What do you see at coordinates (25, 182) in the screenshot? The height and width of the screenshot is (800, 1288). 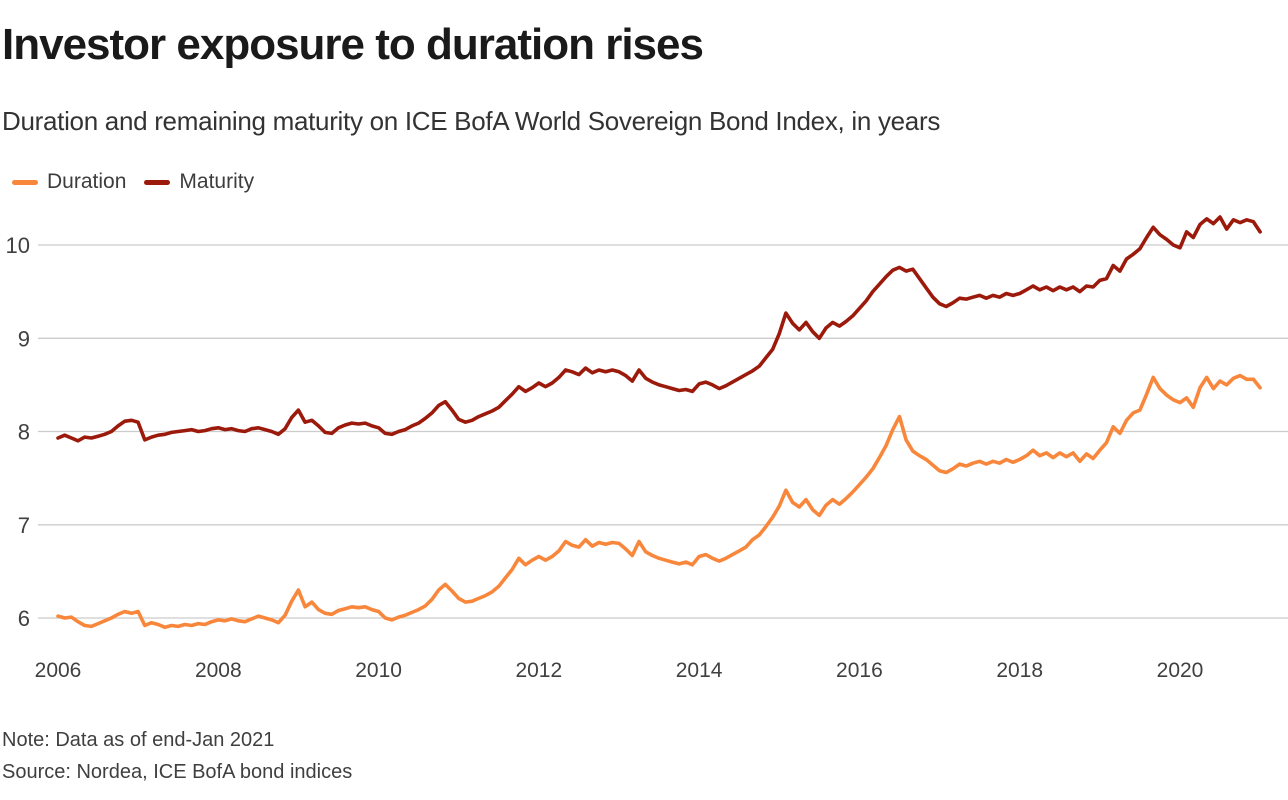 I see `duration-swatch-icon` at bounding box center [25, 182].